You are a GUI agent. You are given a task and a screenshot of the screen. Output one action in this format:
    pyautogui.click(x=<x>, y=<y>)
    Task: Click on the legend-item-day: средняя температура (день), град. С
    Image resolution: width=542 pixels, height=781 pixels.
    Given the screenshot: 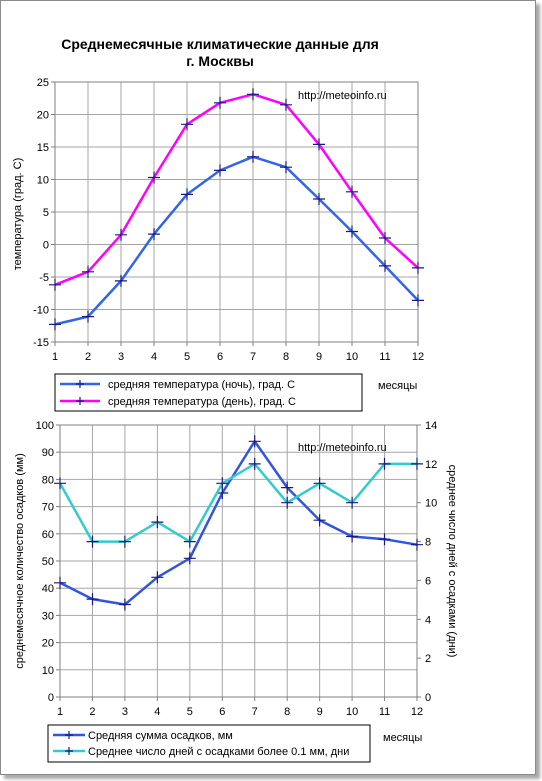 What is the action you would take?
    pyautogui.click(x=178, y=402)
    